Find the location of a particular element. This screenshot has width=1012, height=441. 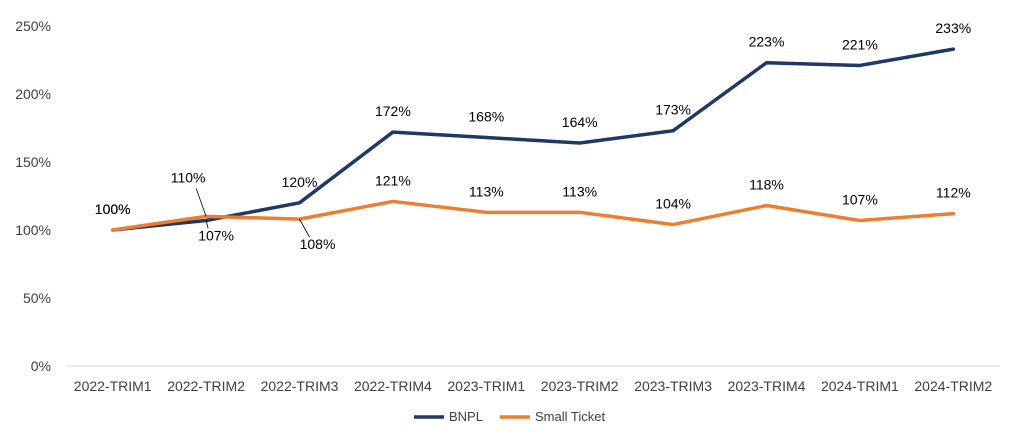

data-label: 100% is located at coordinates (113, 209).